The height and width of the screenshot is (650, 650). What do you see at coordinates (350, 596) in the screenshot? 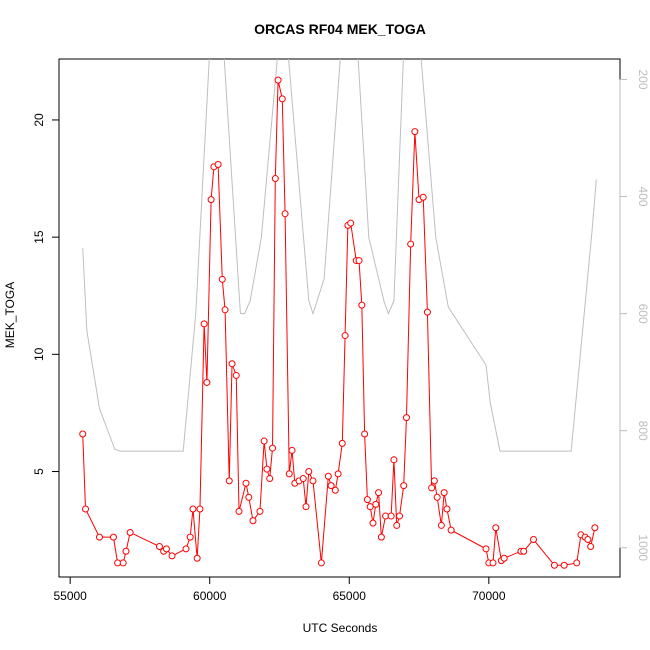
I see `x-tick-label: 65000` at bounding box center [350, 596].